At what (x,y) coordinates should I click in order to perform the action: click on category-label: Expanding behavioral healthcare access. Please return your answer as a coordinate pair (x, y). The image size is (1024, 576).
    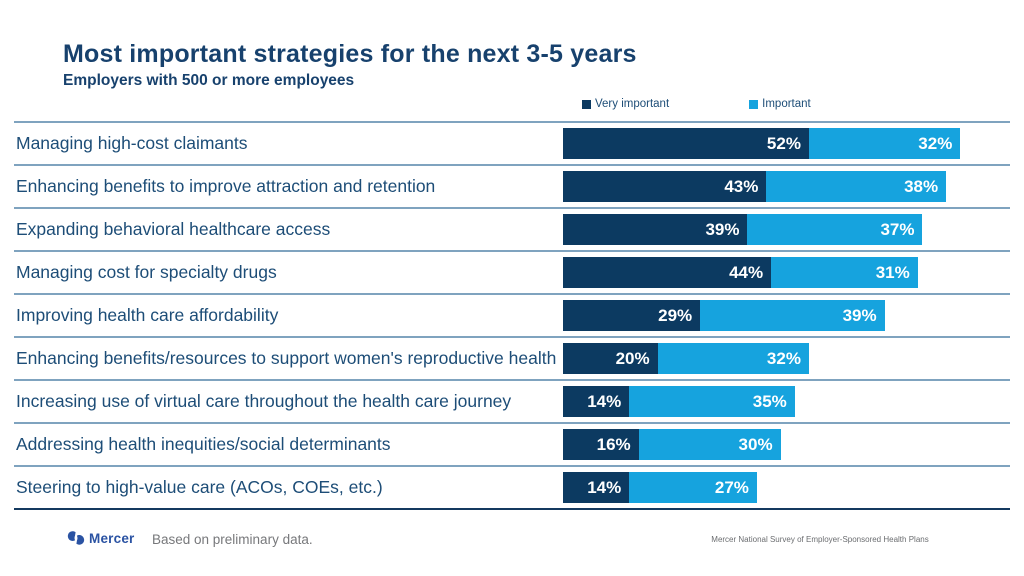
    Looking at the image, I should click on (173, 228).